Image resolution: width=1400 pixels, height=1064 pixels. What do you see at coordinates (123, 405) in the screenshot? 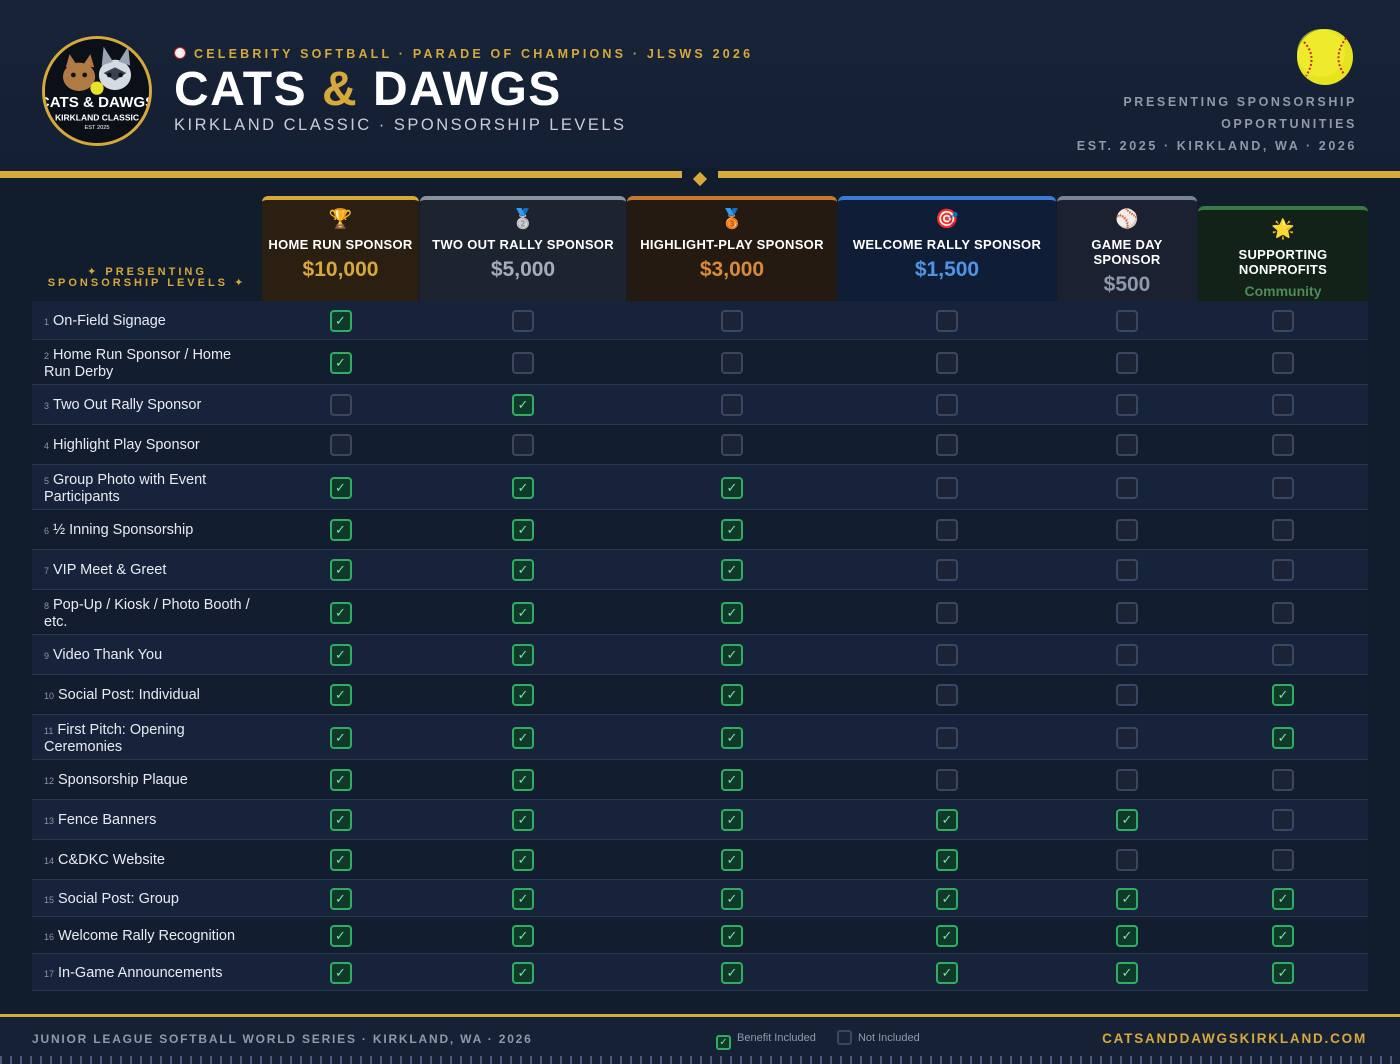
I see `benefit-label: 3 Two Out Rally Sponsor` at bounding box center [123, 405].